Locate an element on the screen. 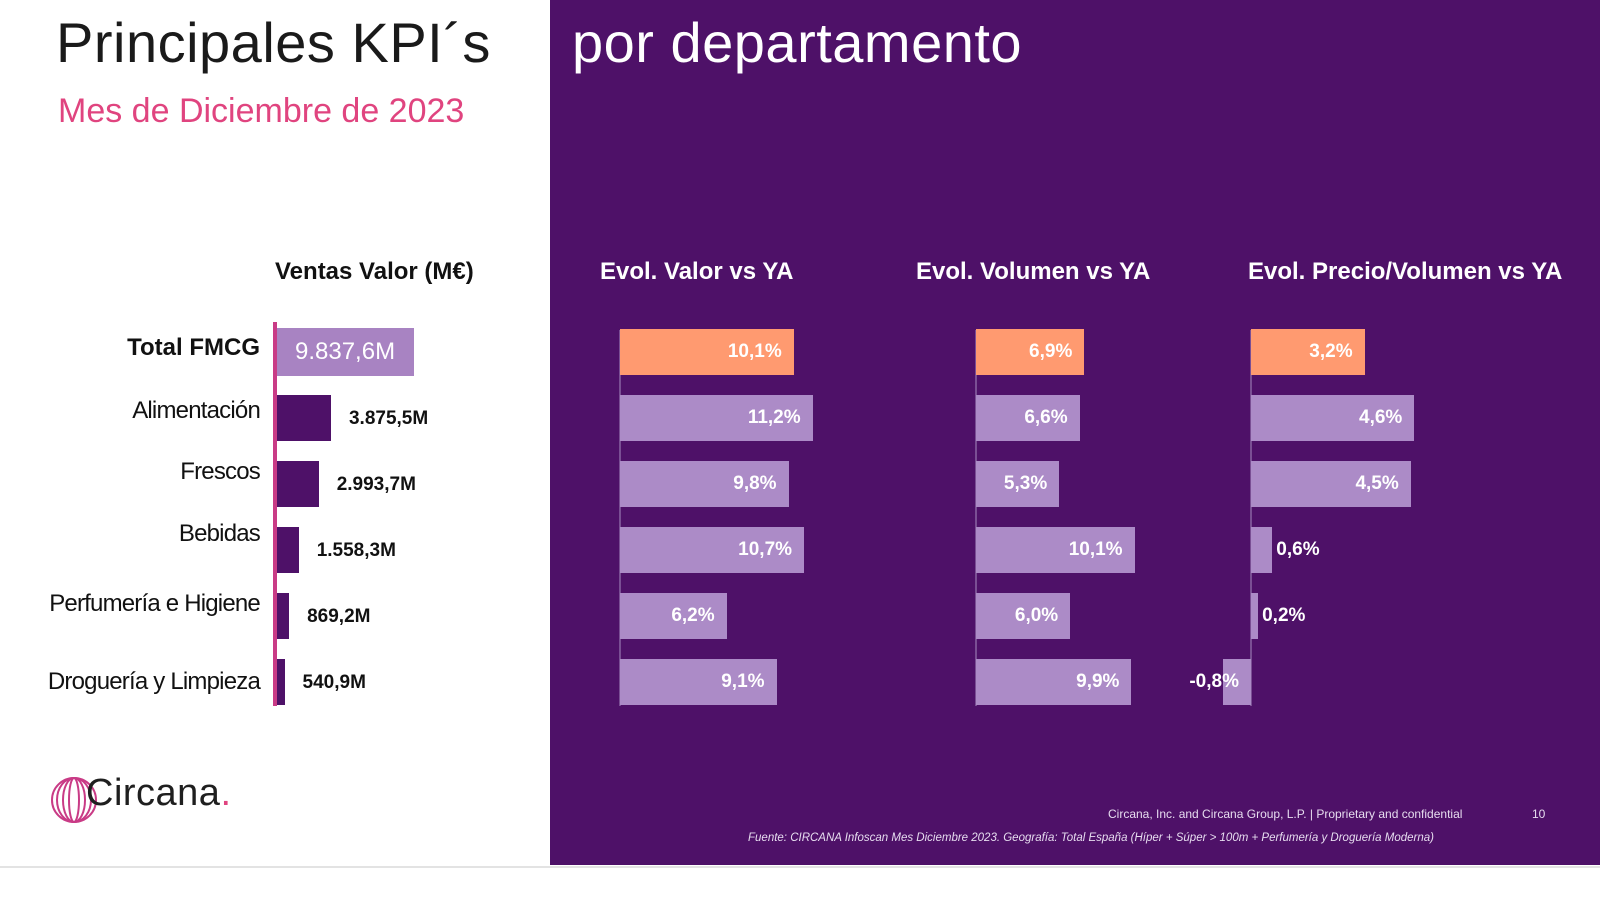 Image resolution: width=1600 pixels, height=900 pixels. evol-valor-bar-perfumeria-e-higiene is located at coordinates (673, 616).